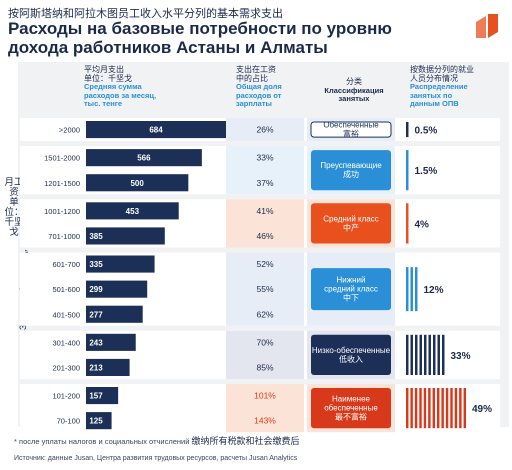  I want to click on class-label-cn-5: 最不富裕, so click(351, 417).